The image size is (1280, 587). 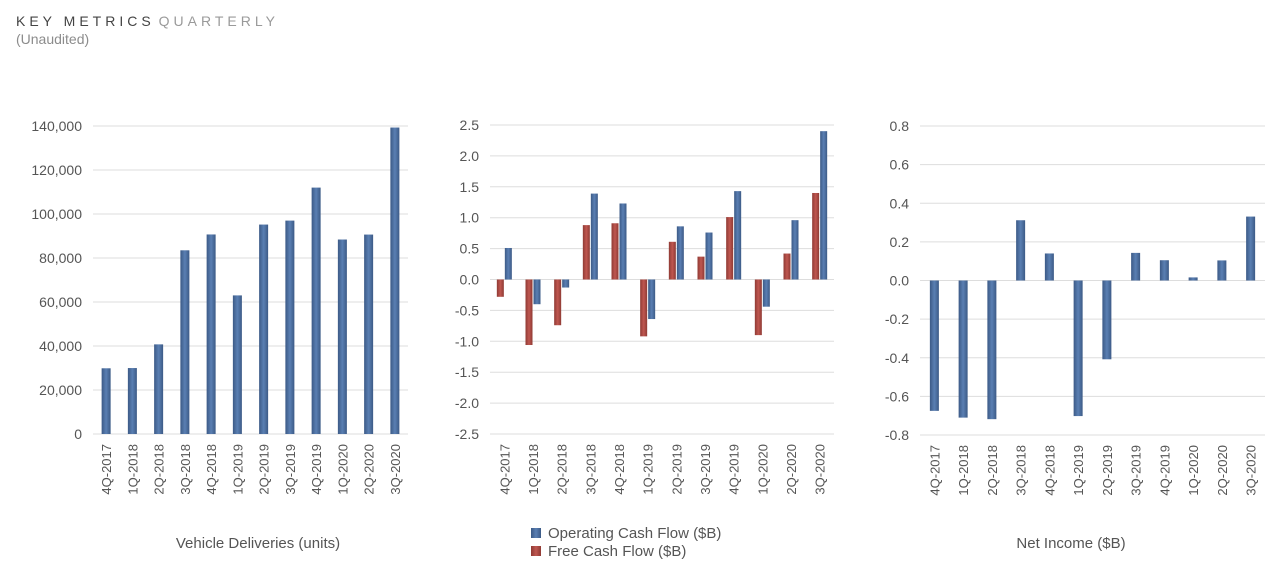 What do you see at coordinates (467, 403) in the screenshot?
I see `y-tick-label: -2.0` at bounding box center [467, 403].